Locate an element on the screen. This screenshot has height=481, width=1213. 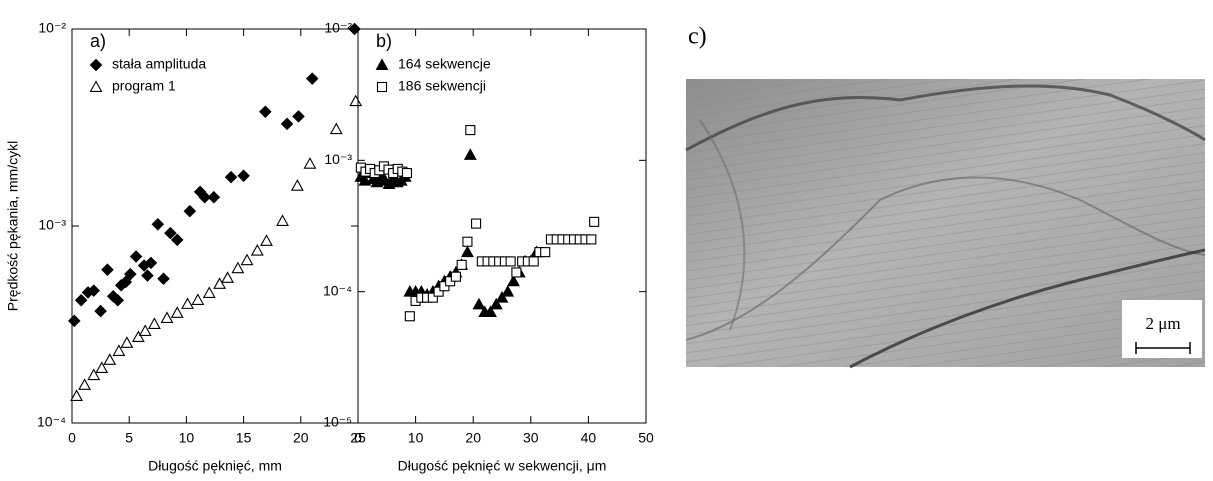
x-tick-label: 15 is located at coordinates (244, 438).